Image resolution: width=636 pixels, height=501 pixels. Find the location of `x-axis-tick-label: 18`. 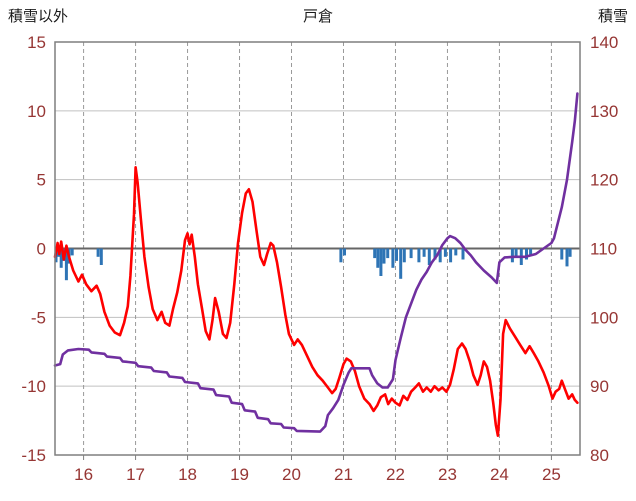

x-axis-tick-label: 18 is located at coordinates (187, 474).